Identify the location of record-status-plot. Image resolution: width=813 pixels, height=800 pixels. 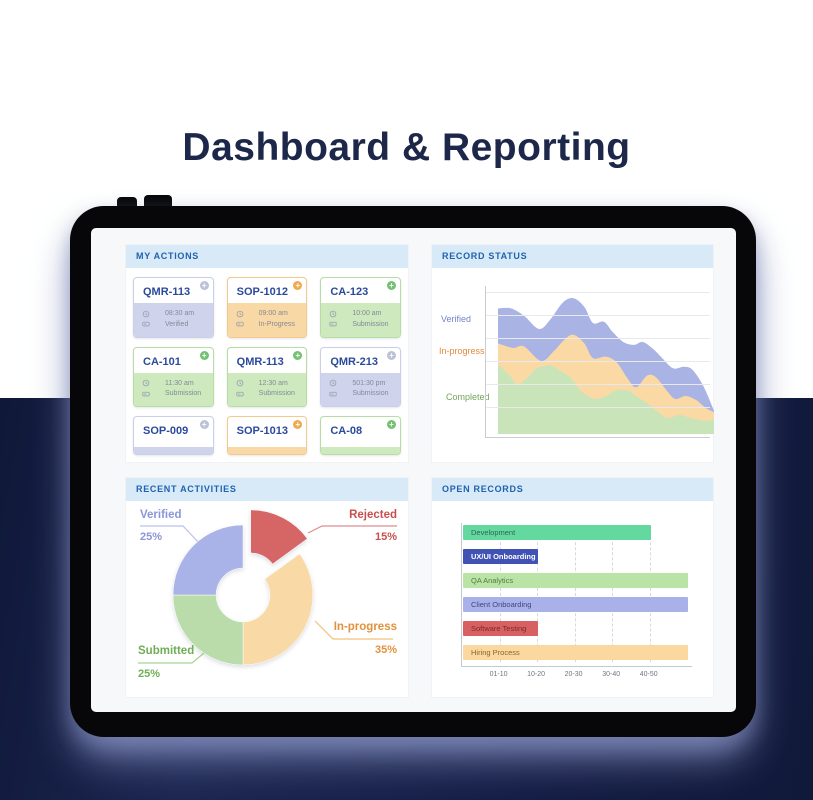
(599, 362).